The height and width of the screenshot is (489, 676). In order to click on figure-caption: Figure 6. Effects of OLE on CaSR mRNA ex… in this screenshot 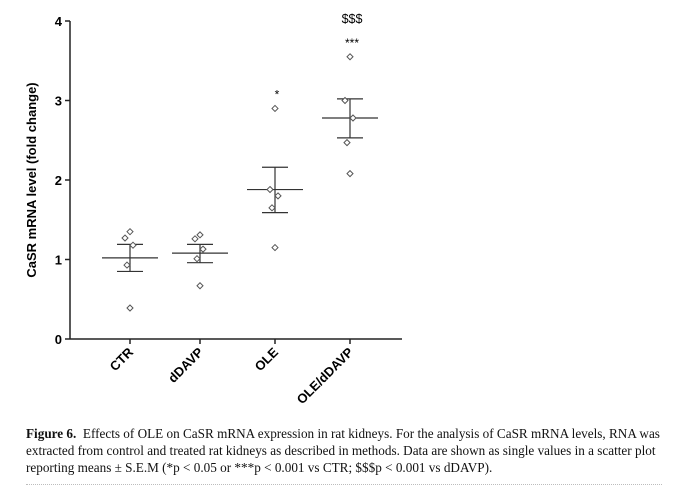, I will do `click(344, 450)`.